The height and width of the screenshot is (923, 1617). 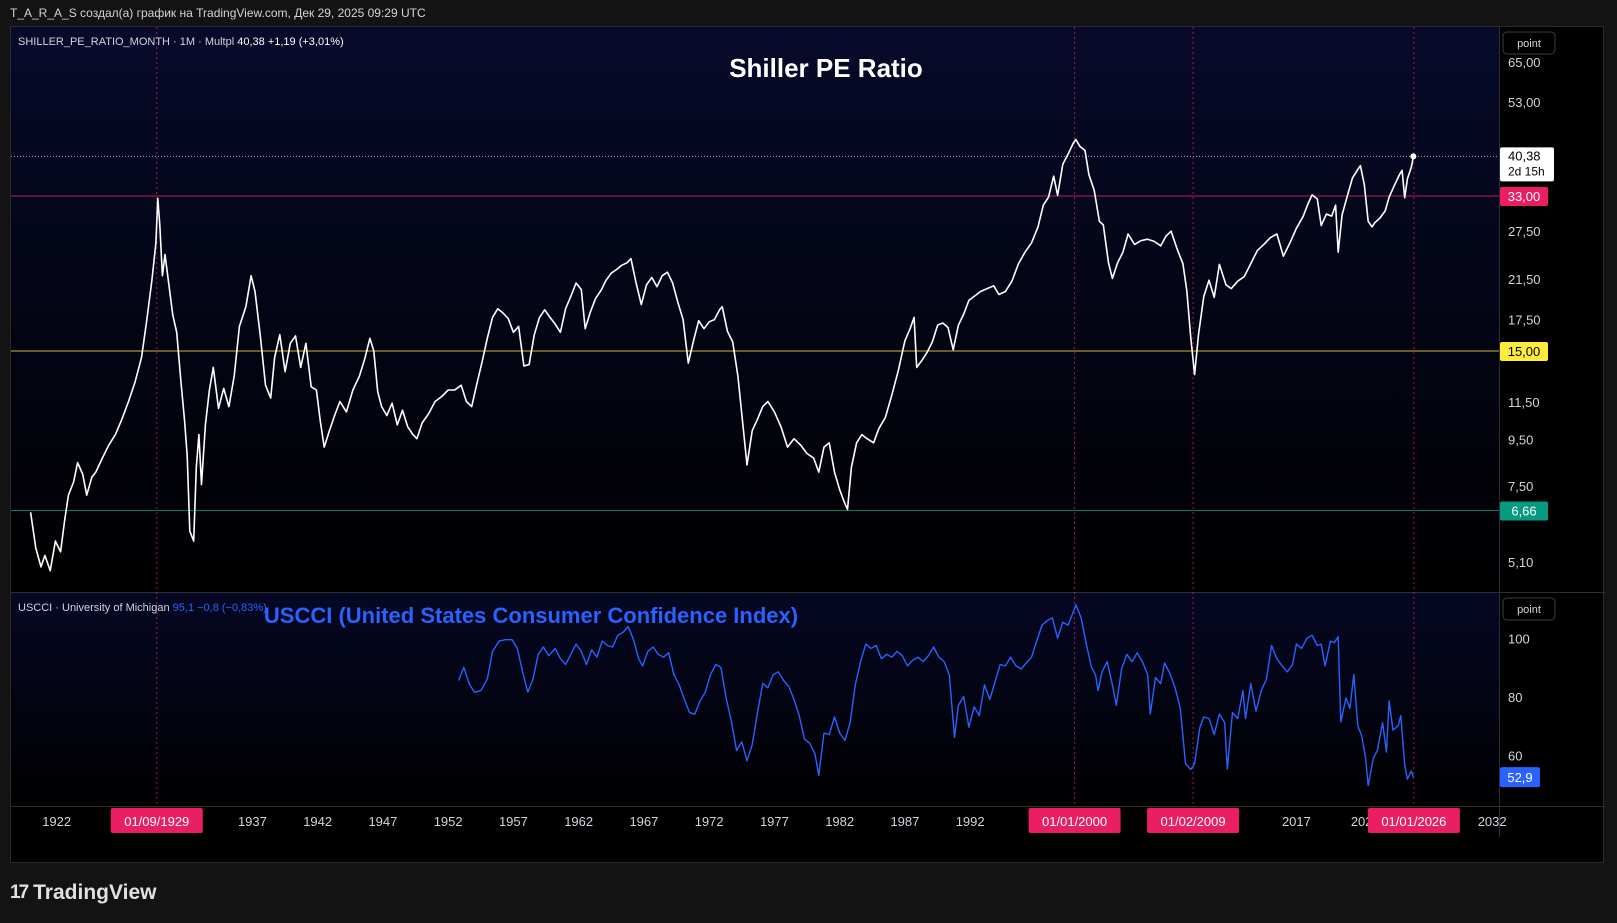 I want to click on footer-brand: 17 TradingView, so click(x=83, y=893).